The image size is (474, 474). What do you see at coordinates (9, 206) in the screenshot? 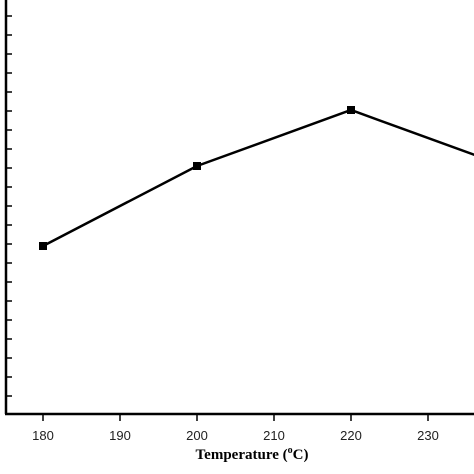
I see `y-axis-ticks` at bounding box center [9, 206].